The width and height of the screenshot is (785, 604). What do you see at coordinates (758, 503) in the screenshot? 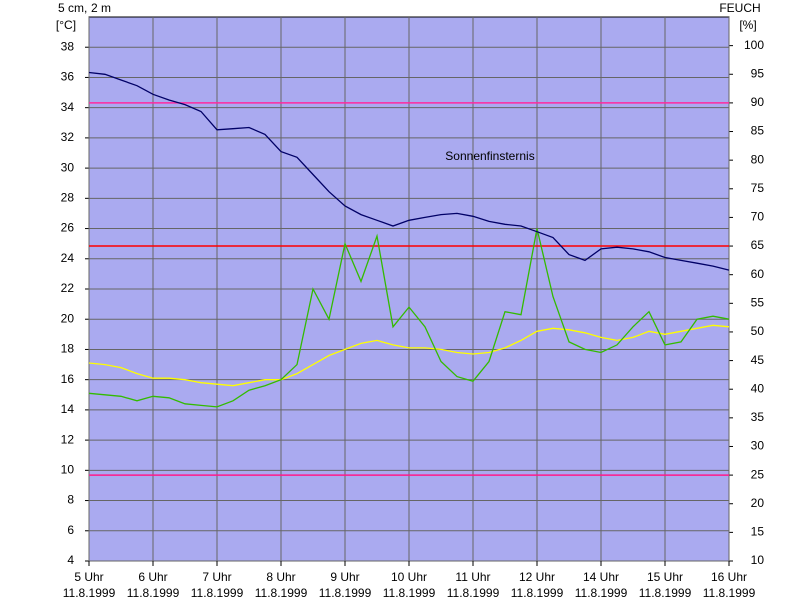
I see `y2-tick-label: 20` at bounding box center [758, 503].